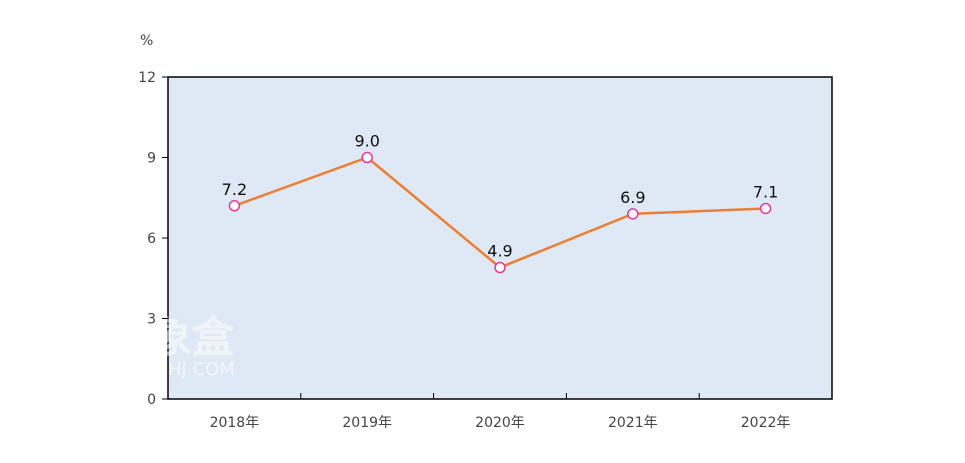  I want to click on watermark-main-text: 象盒, so click(192, 337).